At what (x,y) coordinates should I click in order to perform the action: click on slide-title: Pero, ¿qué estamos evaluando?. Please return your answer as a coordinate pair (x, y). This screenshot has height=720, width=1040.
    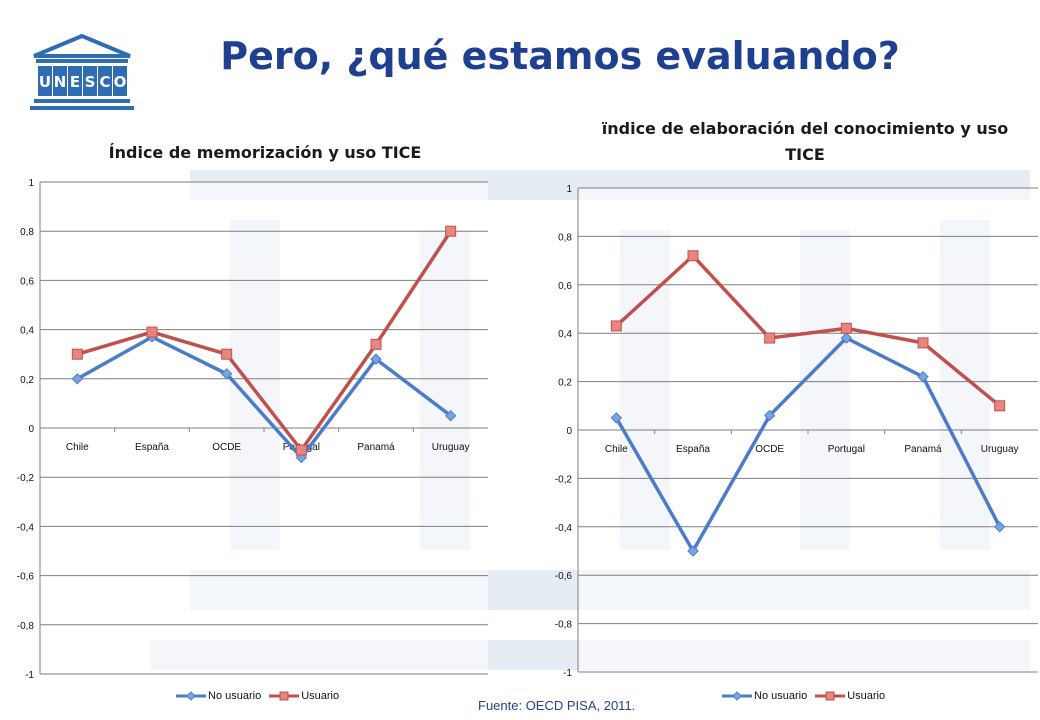
    Looking at the image, I should click on (560, 56).